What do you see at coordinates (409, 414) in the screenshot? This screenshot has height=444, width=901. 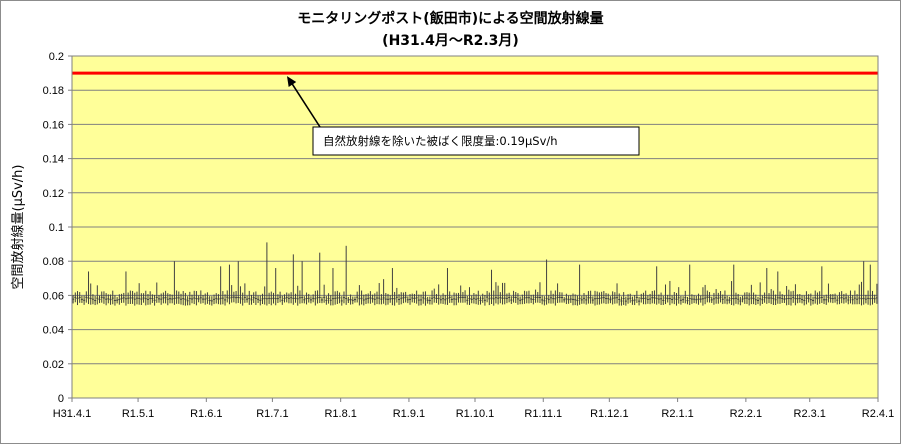 I see `x-tick-label: R1.9.1` at bounding box center [409, 414].